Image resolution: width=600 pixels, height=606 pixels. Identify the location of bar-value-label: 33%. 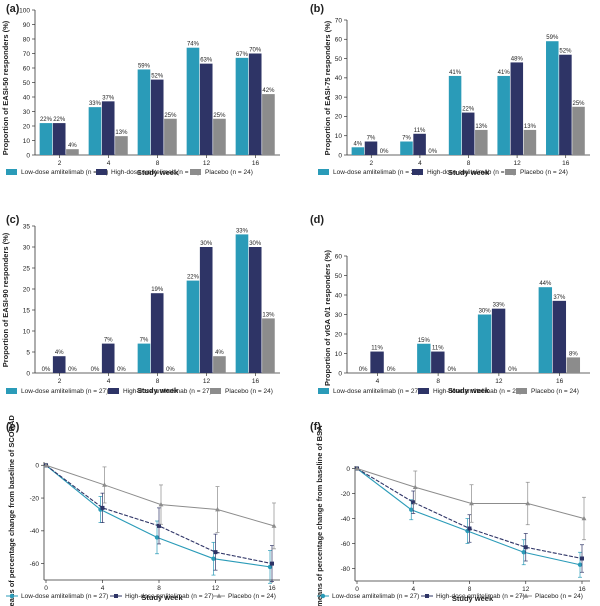
(242, 231).